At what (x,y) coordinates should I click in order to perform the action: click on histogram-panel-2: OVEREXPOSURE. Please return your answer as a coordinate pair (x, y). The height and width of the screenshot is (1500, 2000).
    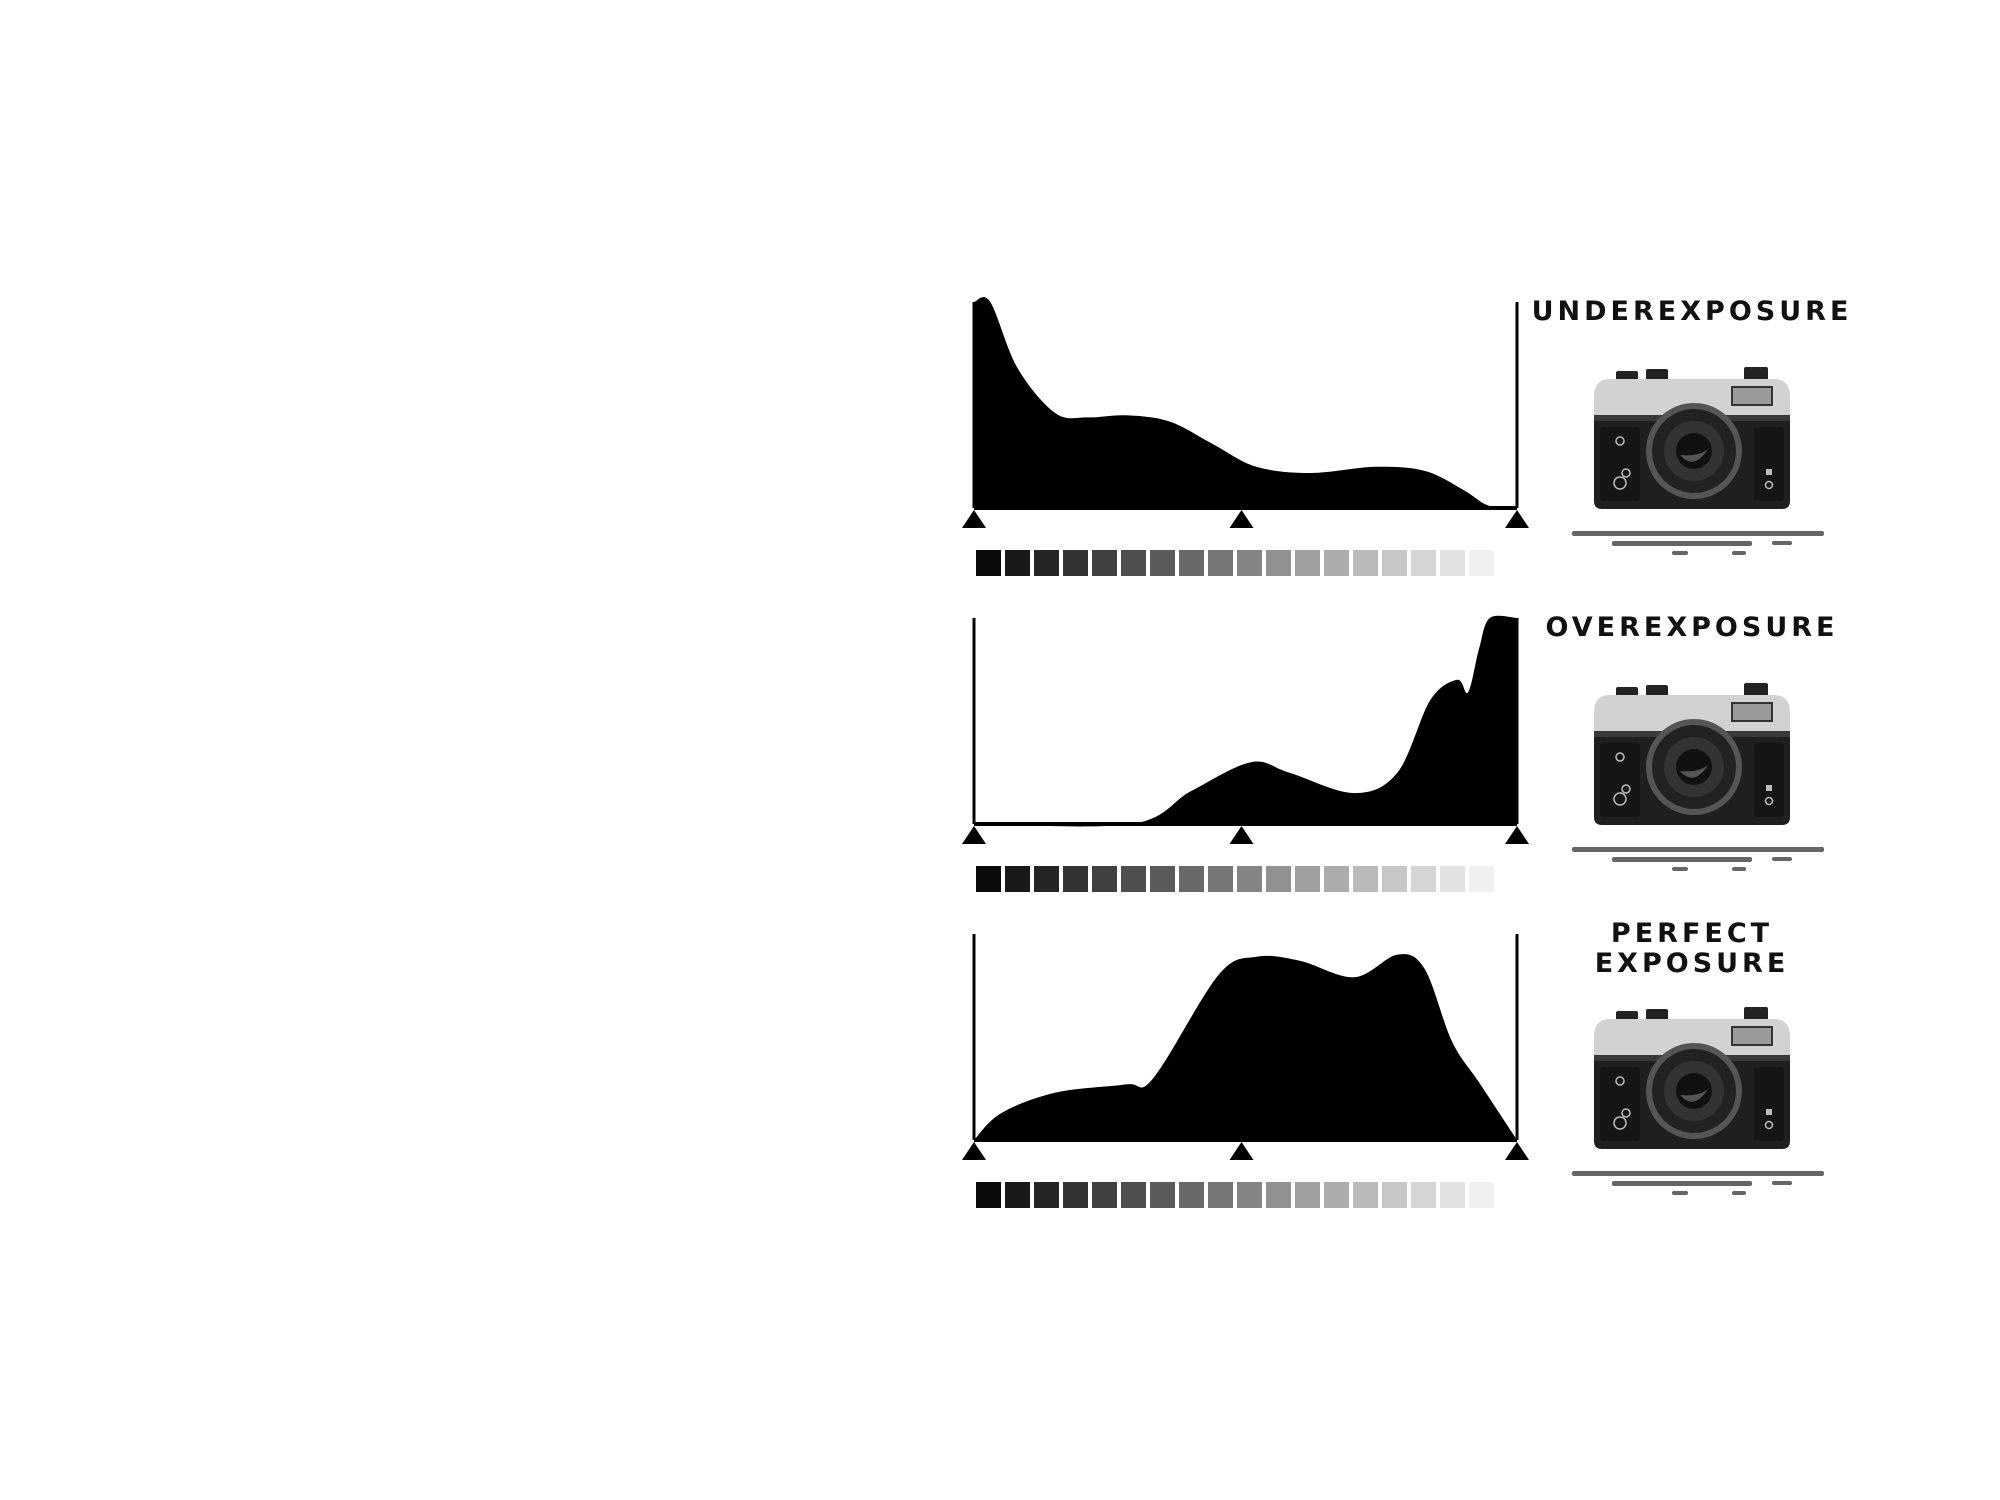
    Looking at the image, I should click on (1400, 752).